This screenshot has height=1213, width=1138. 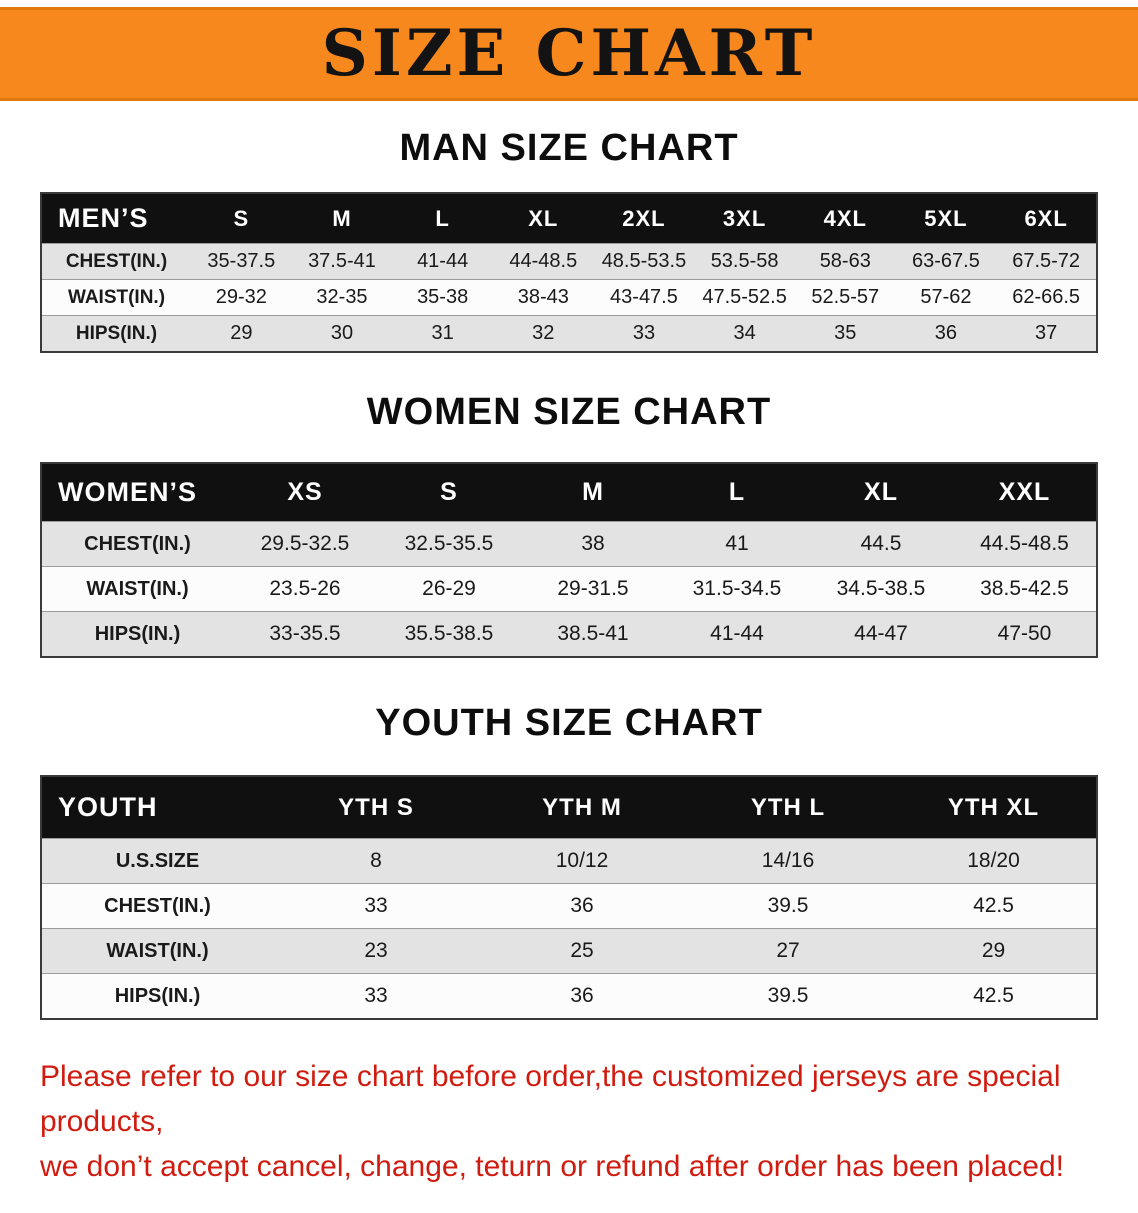 What do you see at coordinates (342, 261) in the screenshot?
I see `size-value-cell: 37.5-41` at bounding box center [342, 261].